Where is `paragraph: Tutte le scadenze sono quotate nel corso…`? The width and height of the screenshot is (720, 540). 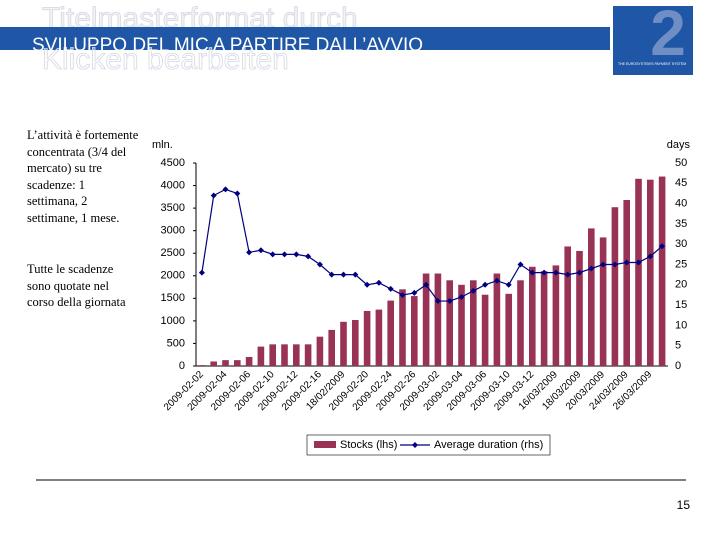 paragraph: Tutte le scadenze sono quotate nel corso… is located at coordinates (76, 285).